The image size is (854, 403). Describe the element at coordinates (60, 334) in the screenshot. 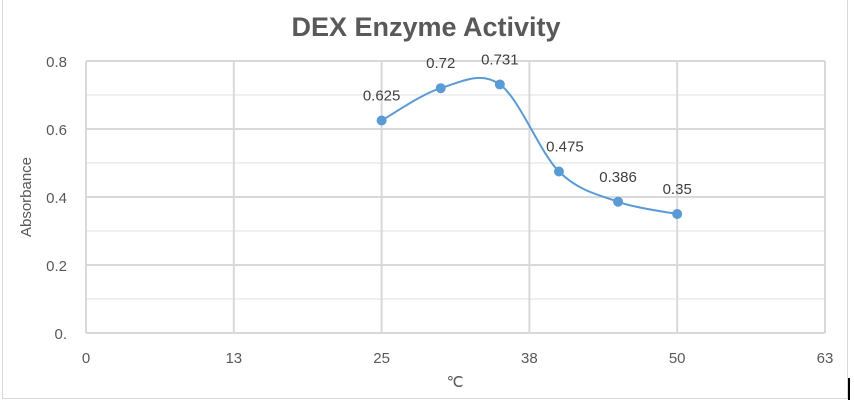

I see `y-tick-label: 0.` at that location.